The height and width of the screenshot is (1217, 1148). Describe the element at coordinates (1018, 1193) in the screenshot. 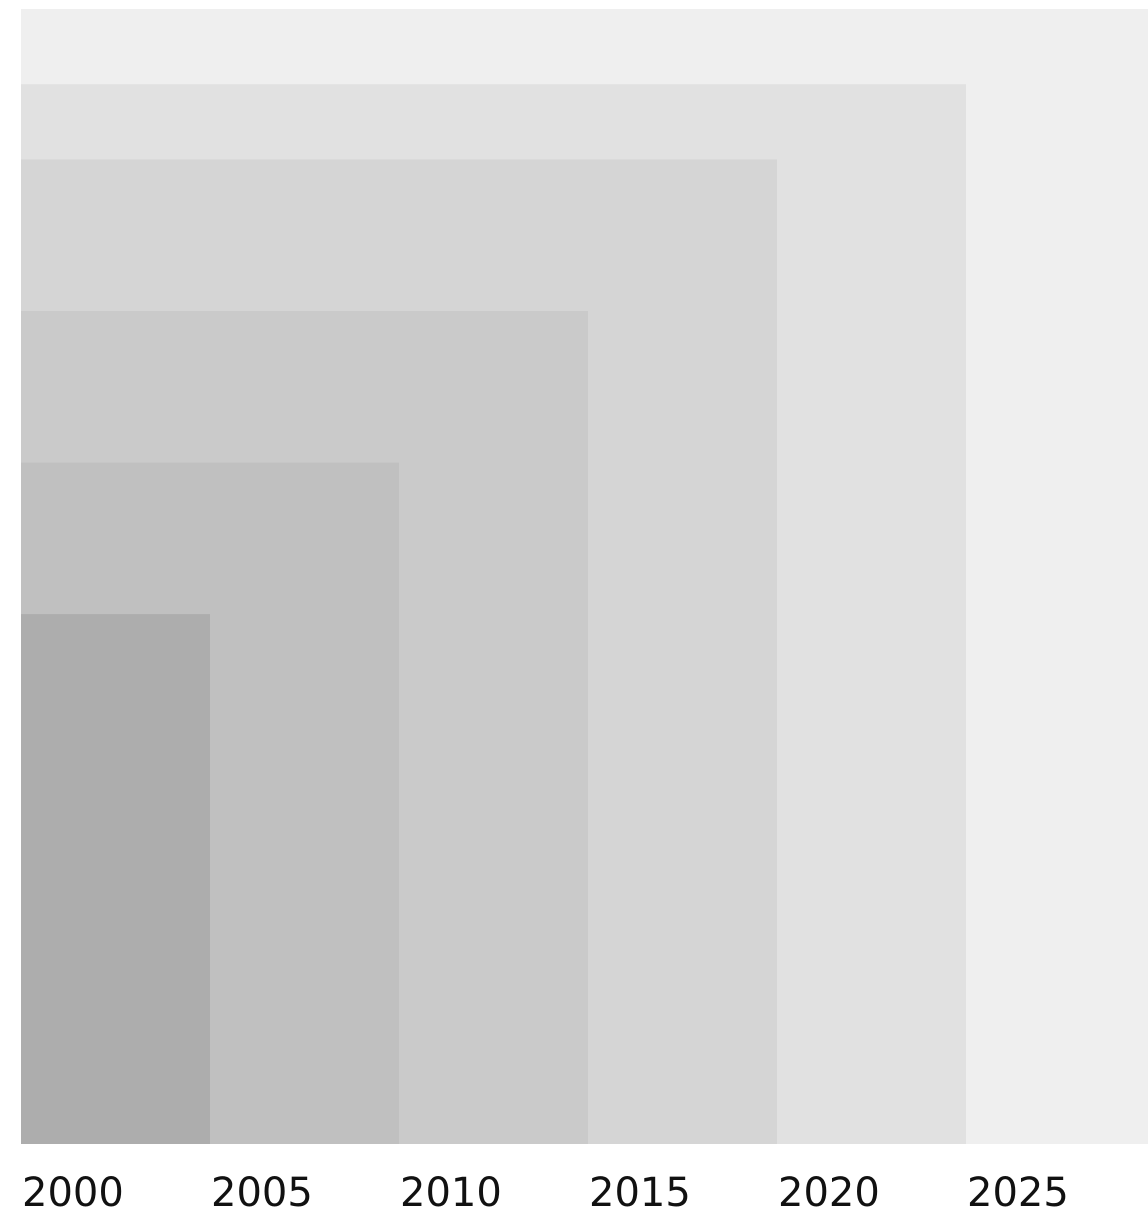

I see `x-tick-label: 2025` at that location.